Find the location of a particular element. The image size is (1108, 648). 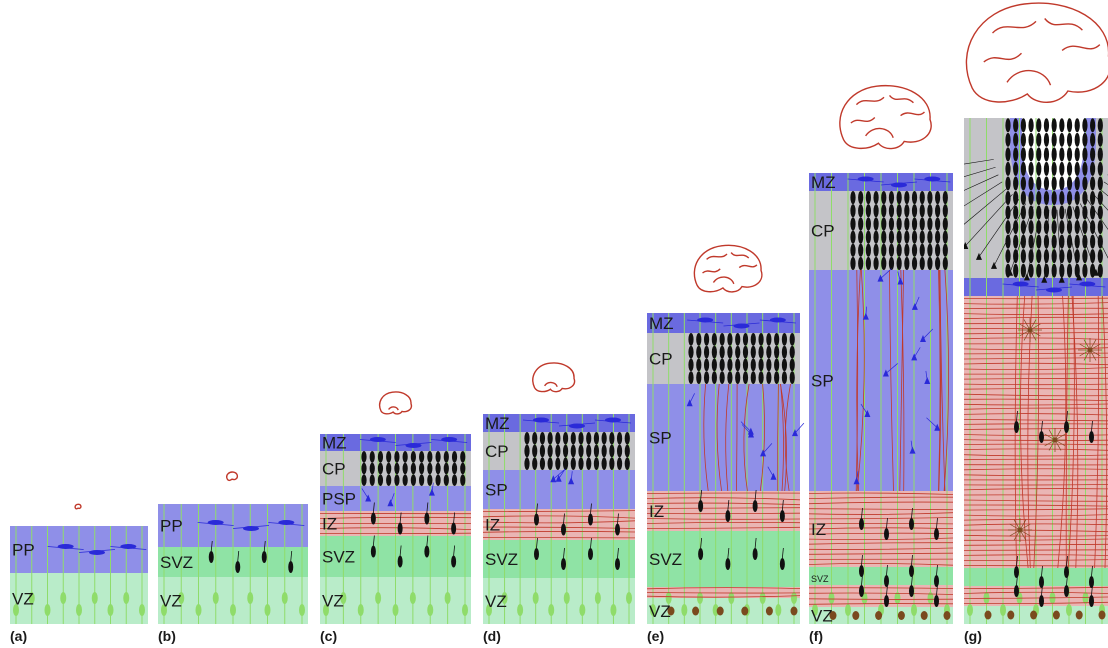

zone-label-e-sp: SP is located at coordinates (660, 438).